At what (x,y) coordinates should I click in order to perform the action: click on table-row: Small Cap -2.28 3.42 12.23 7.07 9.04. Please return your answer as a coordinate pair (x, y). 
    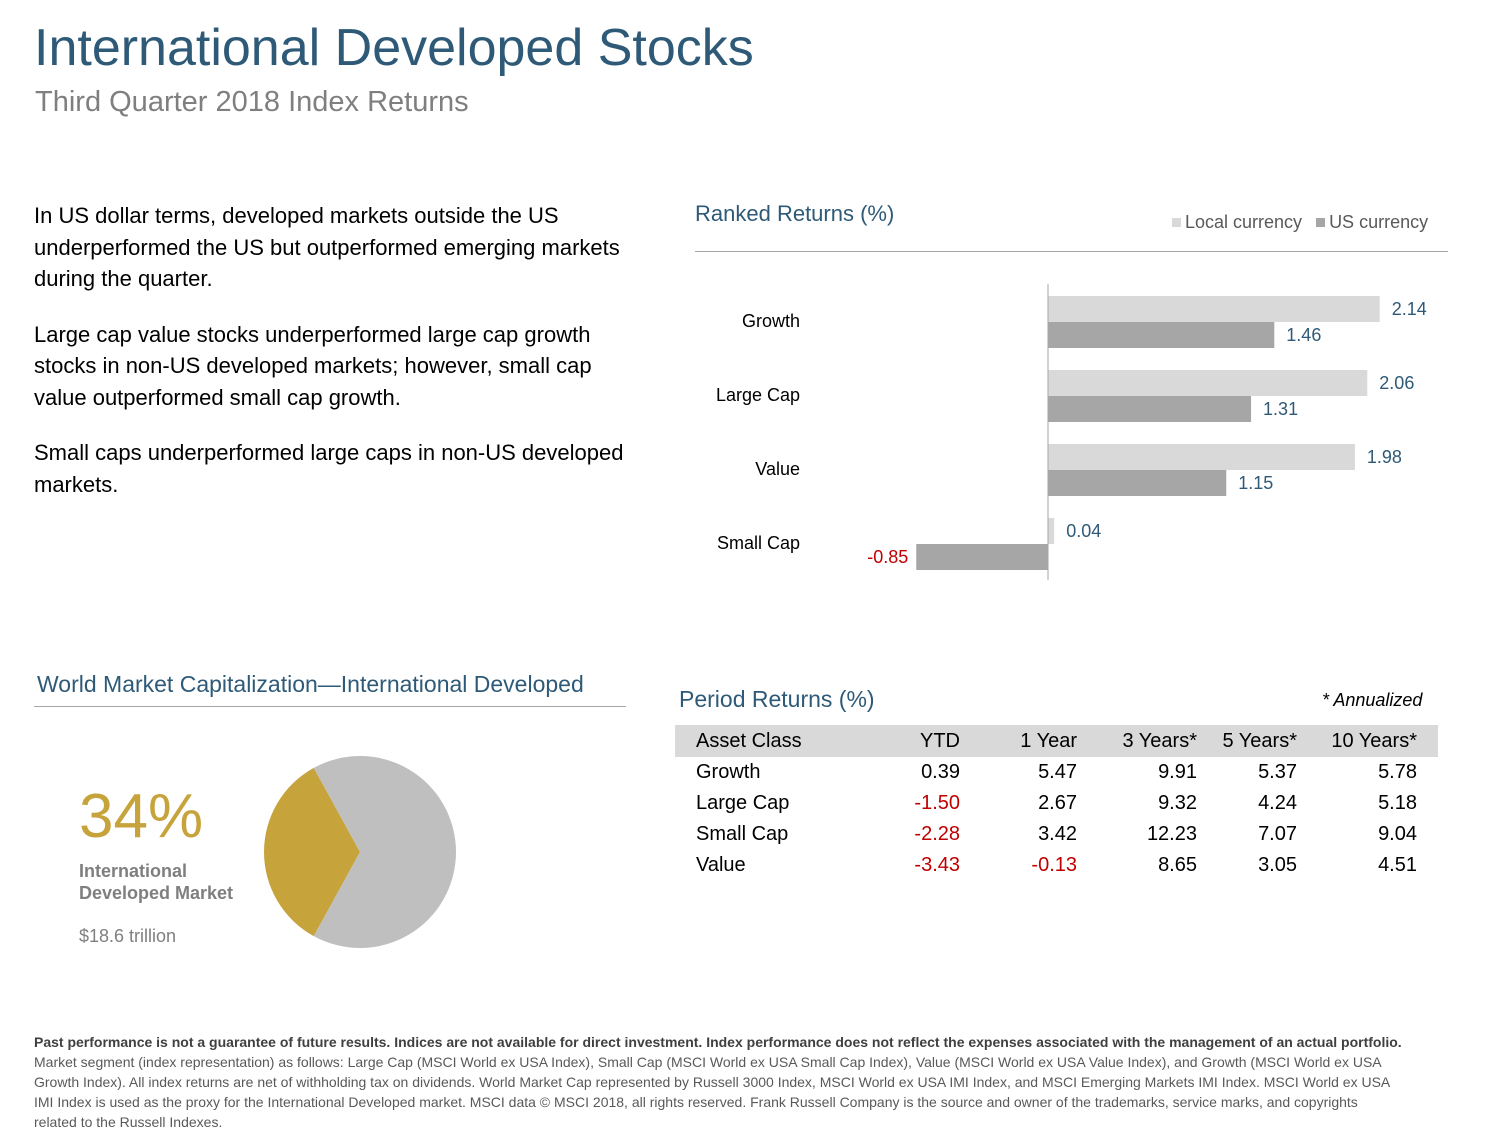
    Looking at the image, I should click on (1056, 834).